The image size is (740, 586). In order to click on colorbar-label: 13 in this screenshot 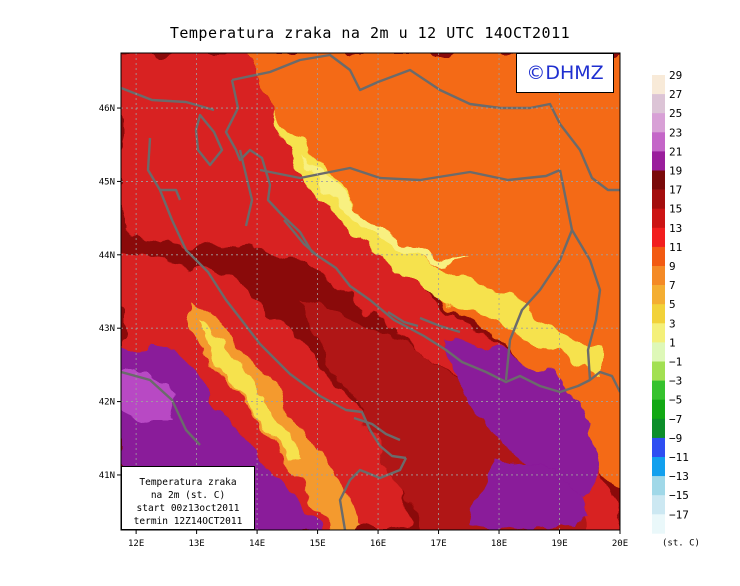, I will do `click(675, 228)`.